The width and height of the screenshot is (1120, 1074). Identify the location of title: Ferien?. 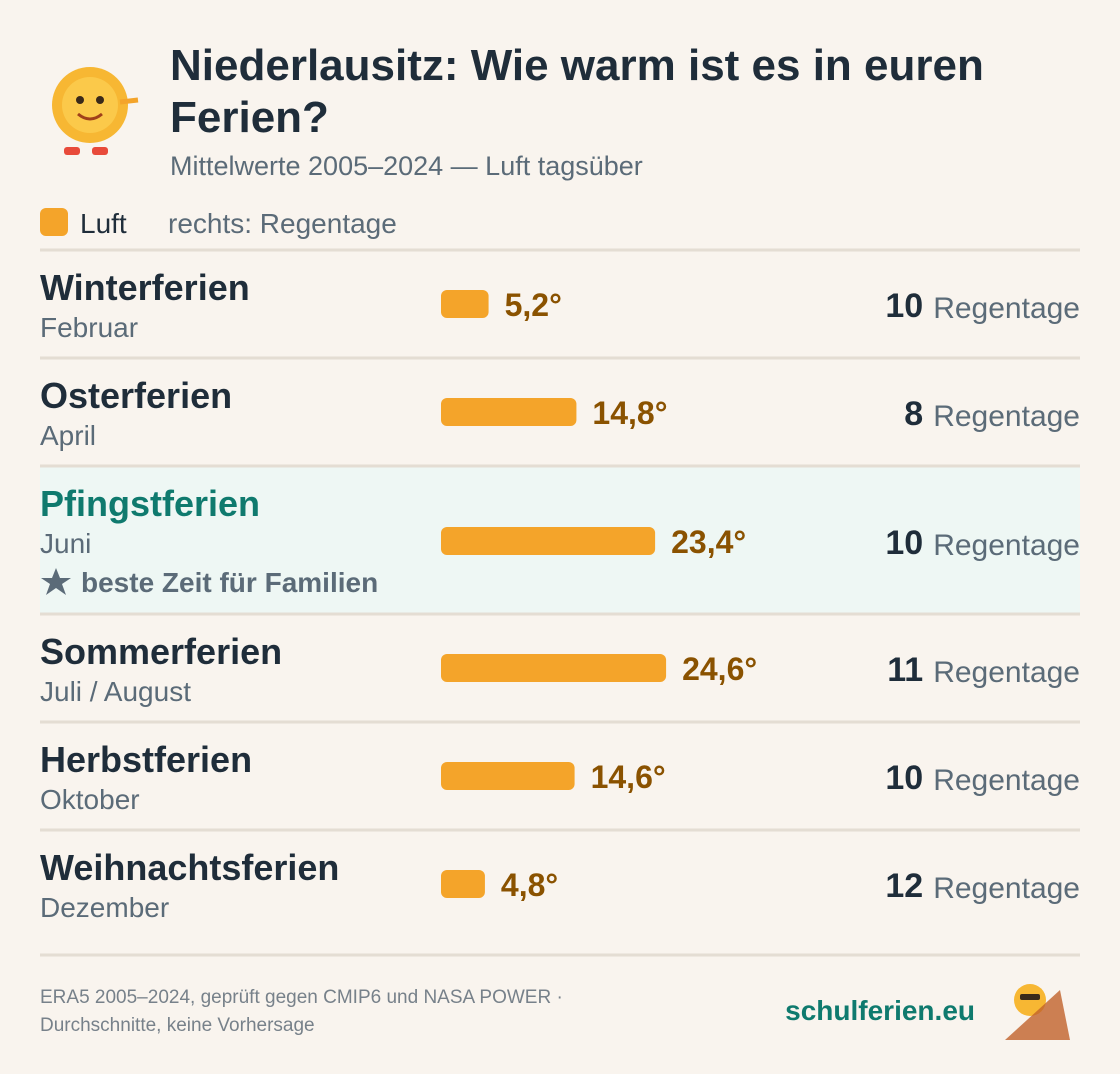
(249, 117).